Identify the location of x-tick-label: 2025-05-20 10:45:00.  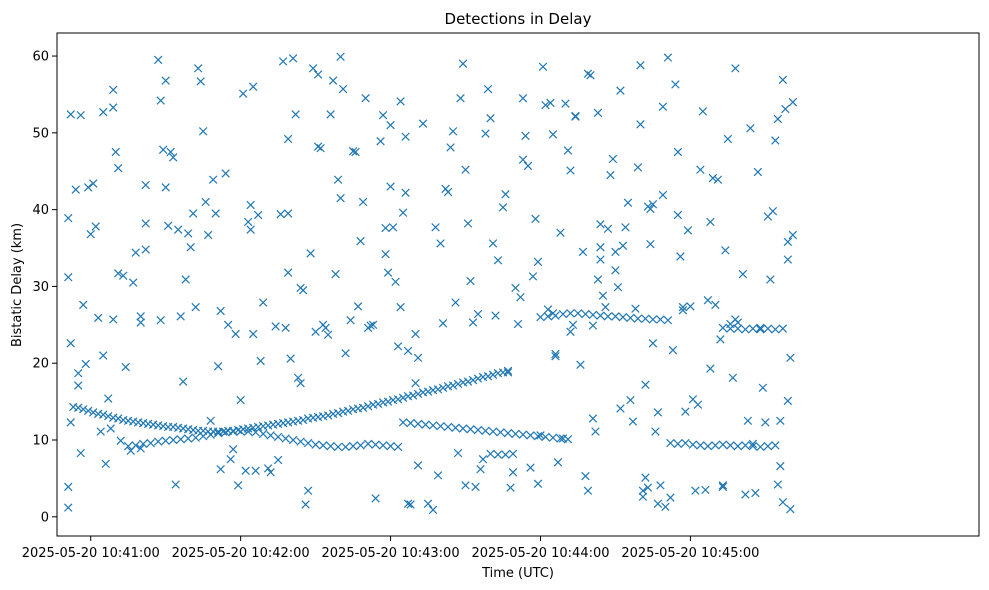
(690, 553).